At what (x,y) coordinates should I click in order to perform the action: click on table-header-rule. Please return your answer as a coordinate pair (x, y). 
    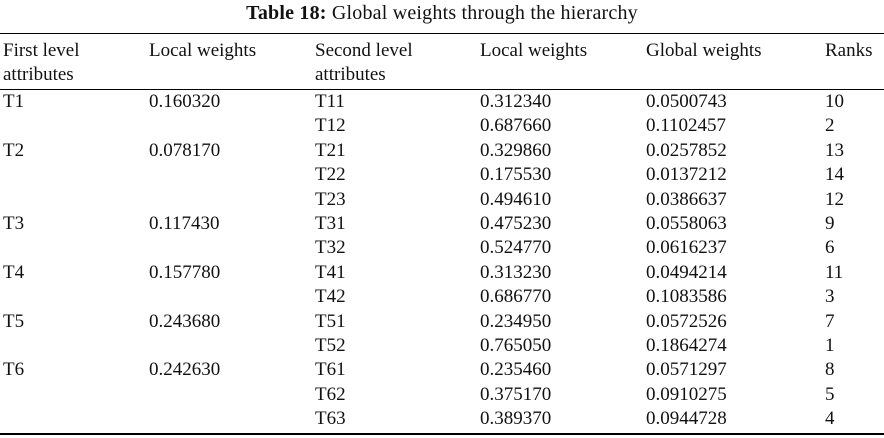
    Looking at the image, I should click on (442, 89).